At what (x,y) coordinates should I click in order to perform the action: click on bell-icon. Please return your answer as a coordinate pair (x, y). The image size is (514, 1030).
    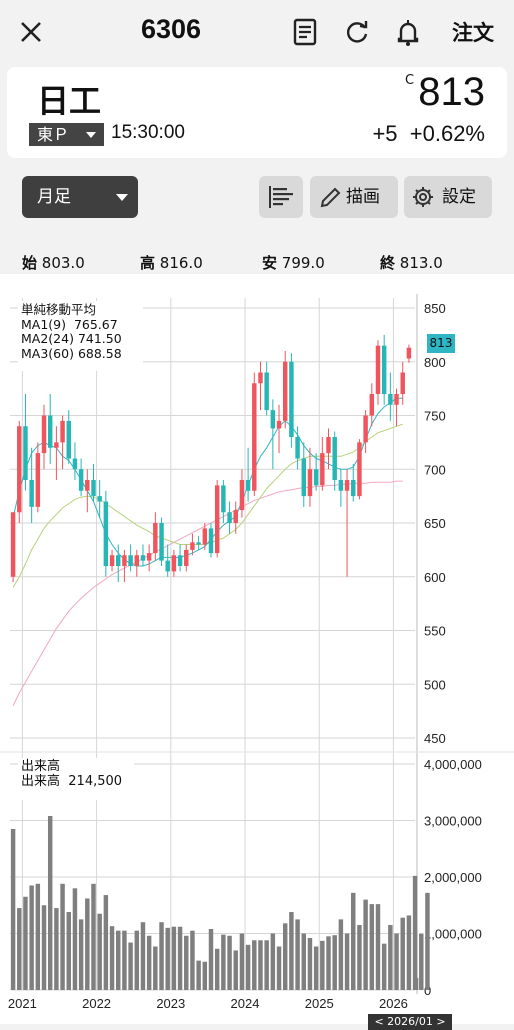
    Looking at the image, I should click on (408, 32).